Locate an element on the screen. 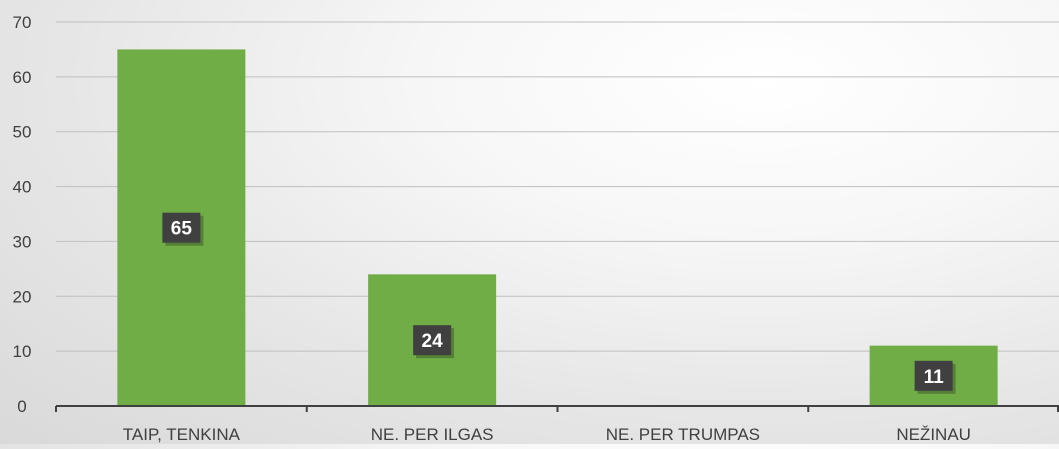 The height and width of the screenshot is (449, 1059). data-label: 65 is located at coordinates (183, 229).